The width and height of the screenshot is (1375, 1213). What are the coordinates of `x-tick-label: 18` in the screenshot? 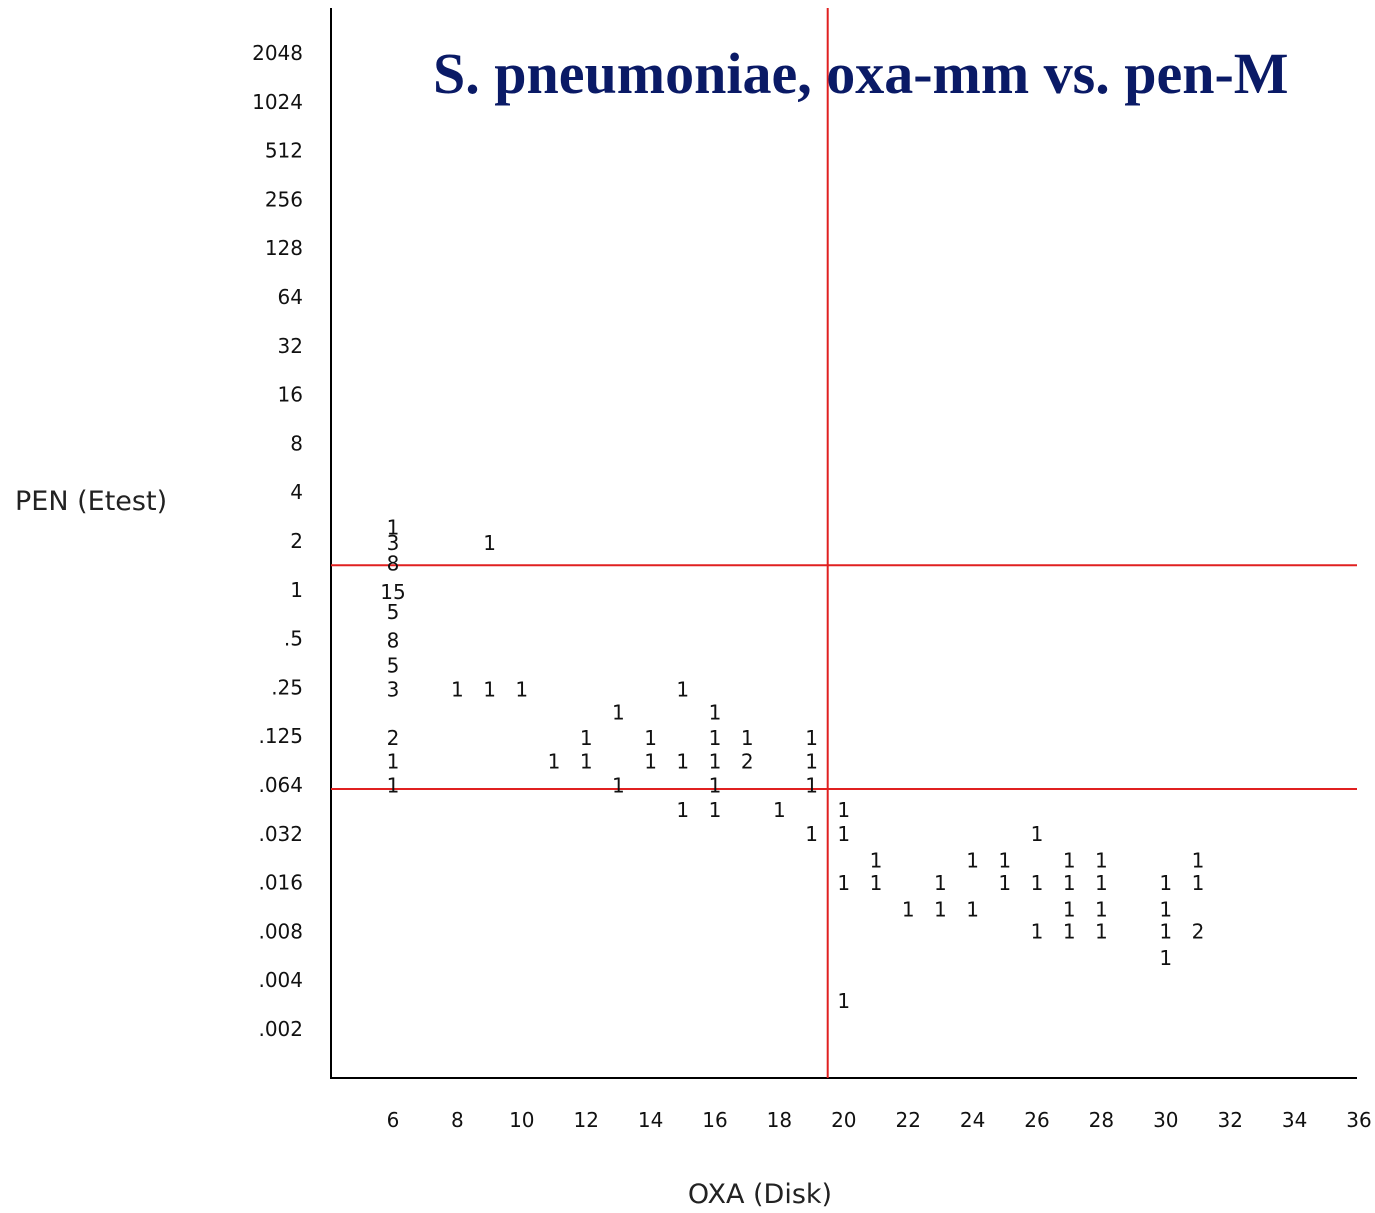 It's located at (779, 1120).